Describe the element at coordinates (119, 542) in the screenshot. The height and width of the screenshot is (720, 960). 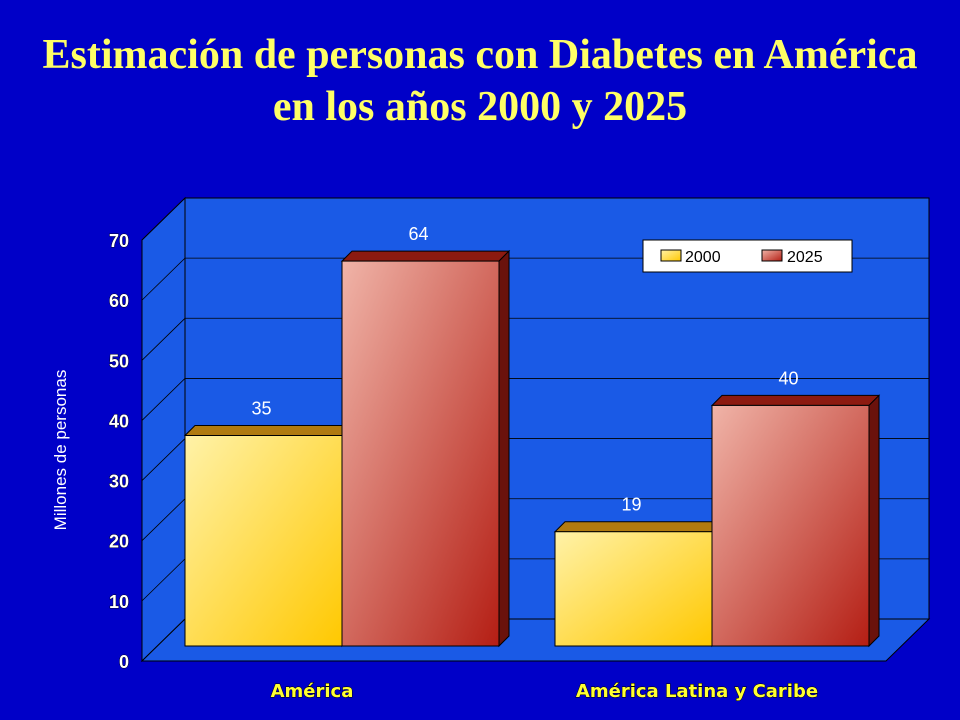
I see `y-tick-label: 20` at that location.